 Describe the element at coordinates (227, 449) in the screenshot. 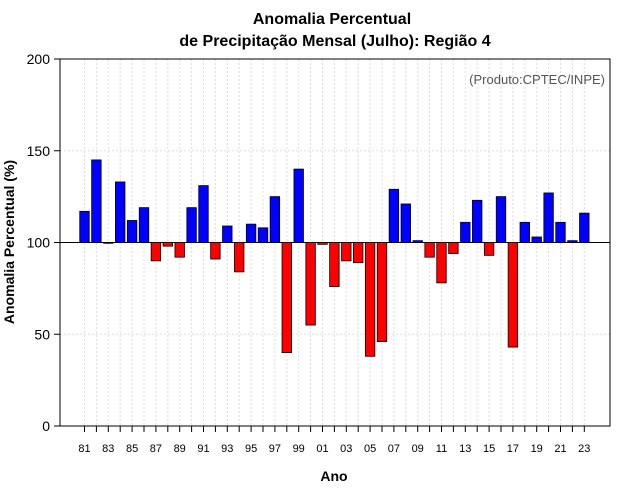

I see `x-tick-label: 93` at that location.